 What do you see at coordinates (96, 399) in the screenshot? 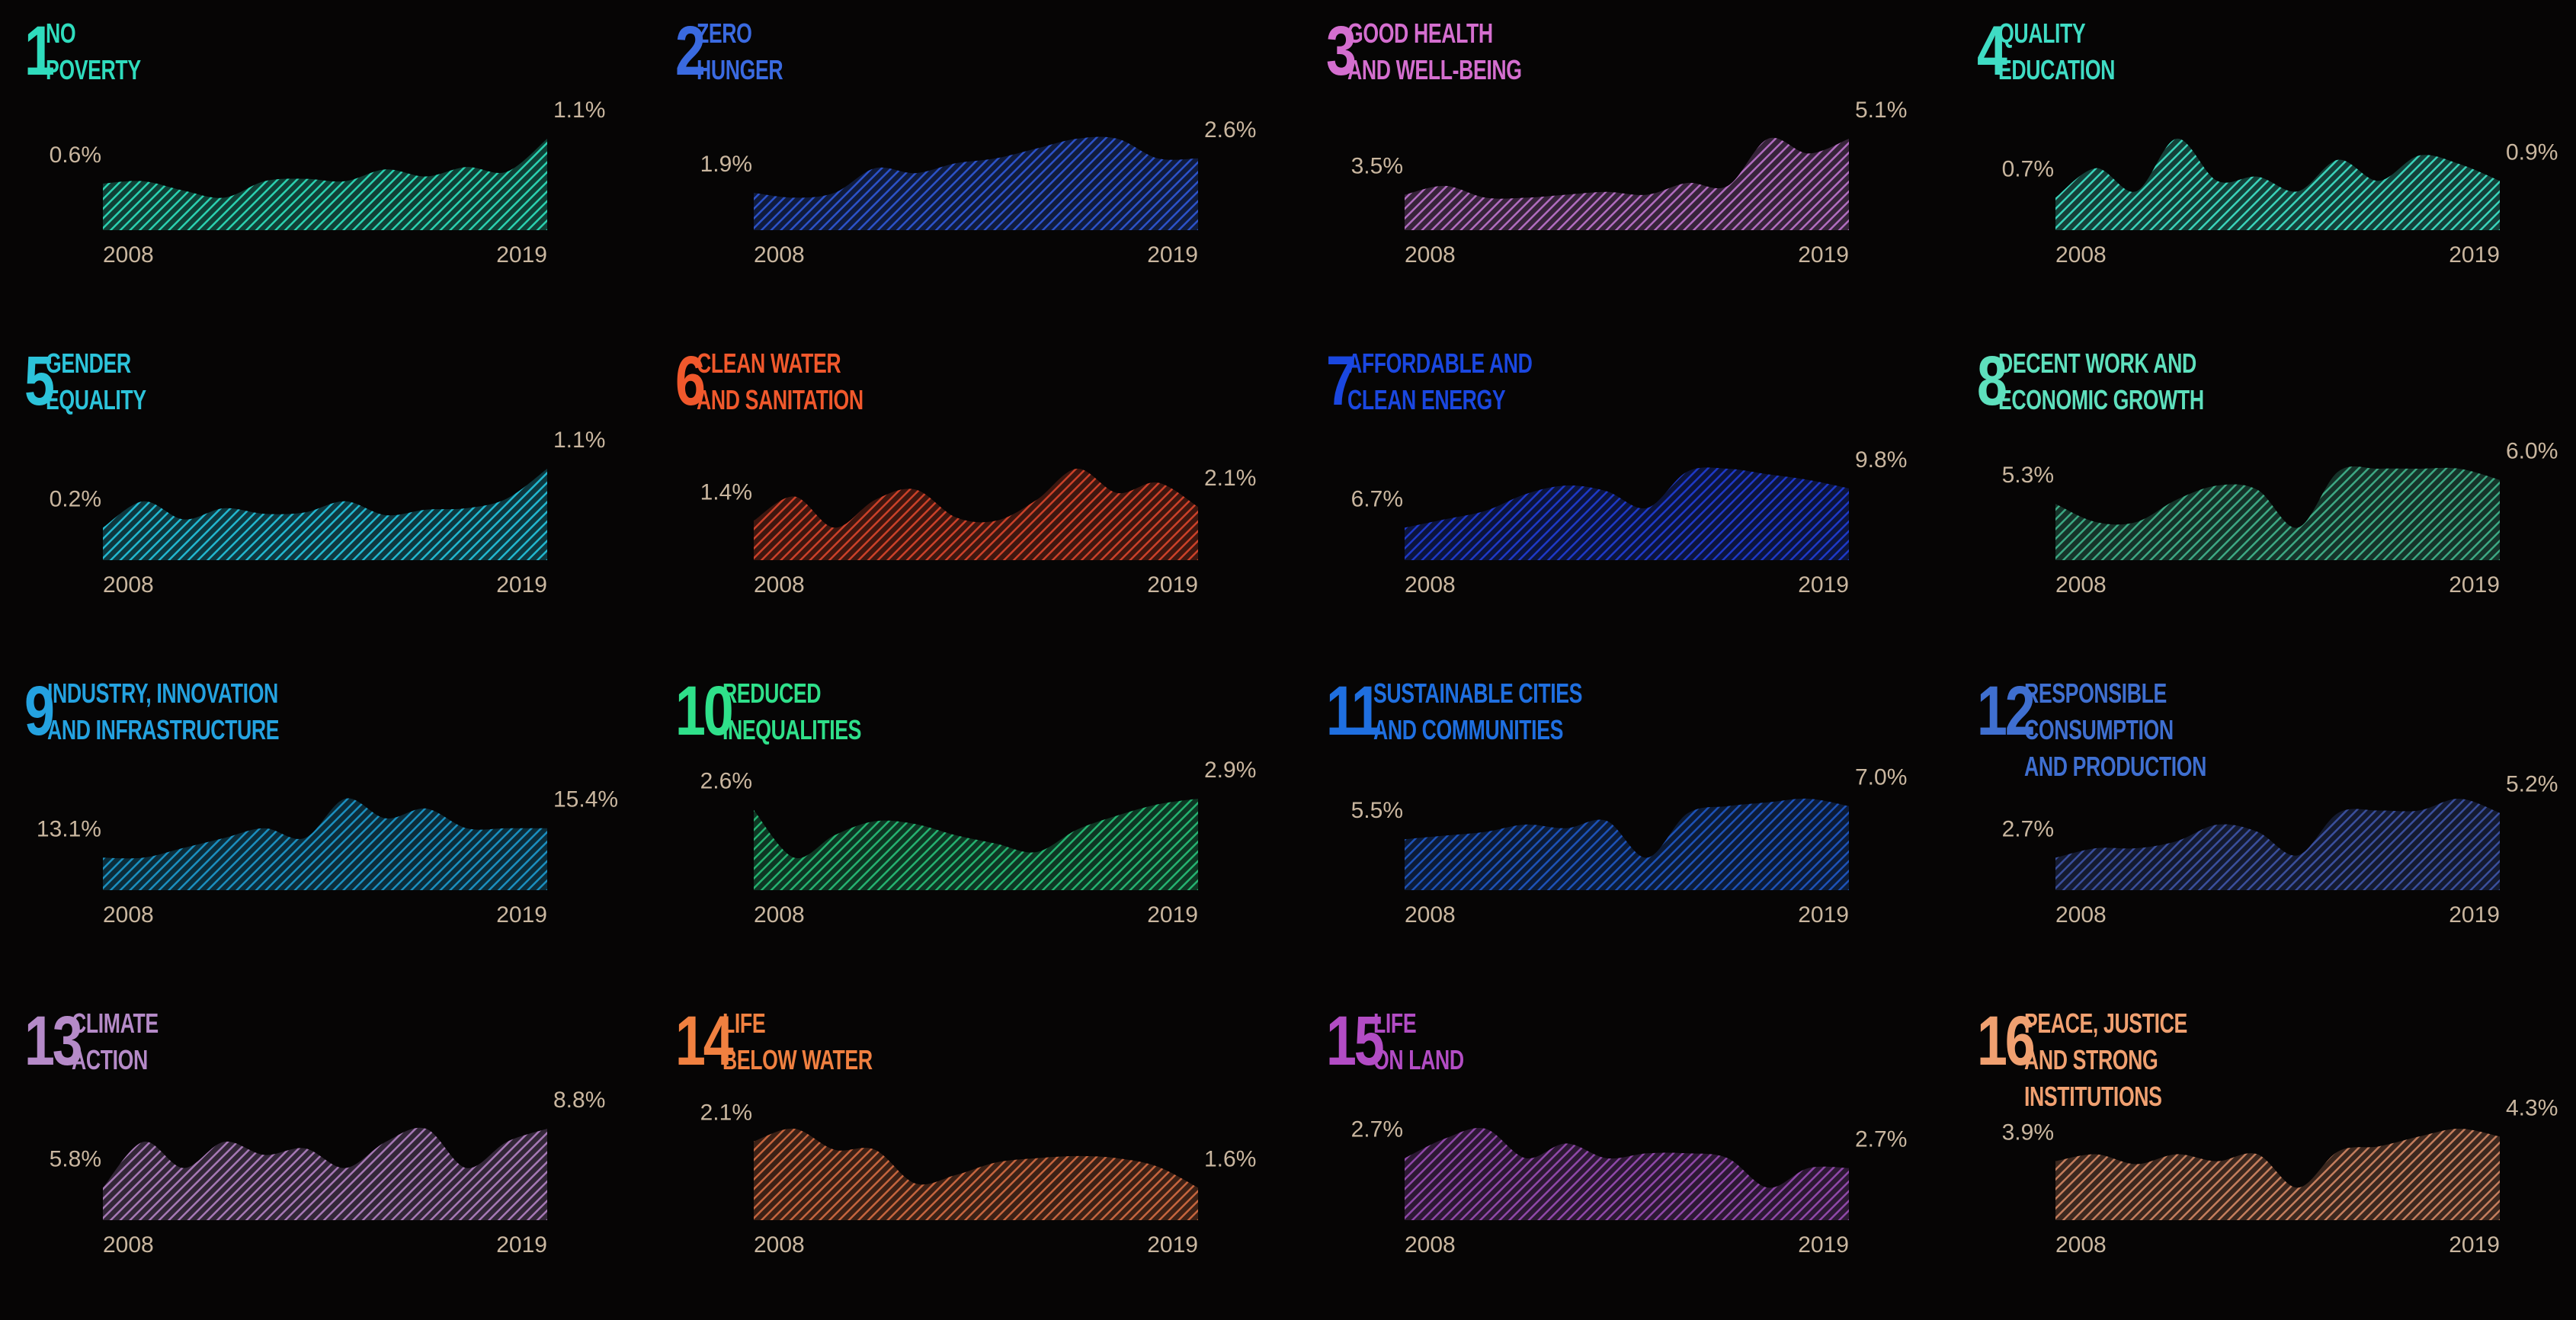
I see `goal-name-line: EQUALITY` at bounding box center [96, 399].